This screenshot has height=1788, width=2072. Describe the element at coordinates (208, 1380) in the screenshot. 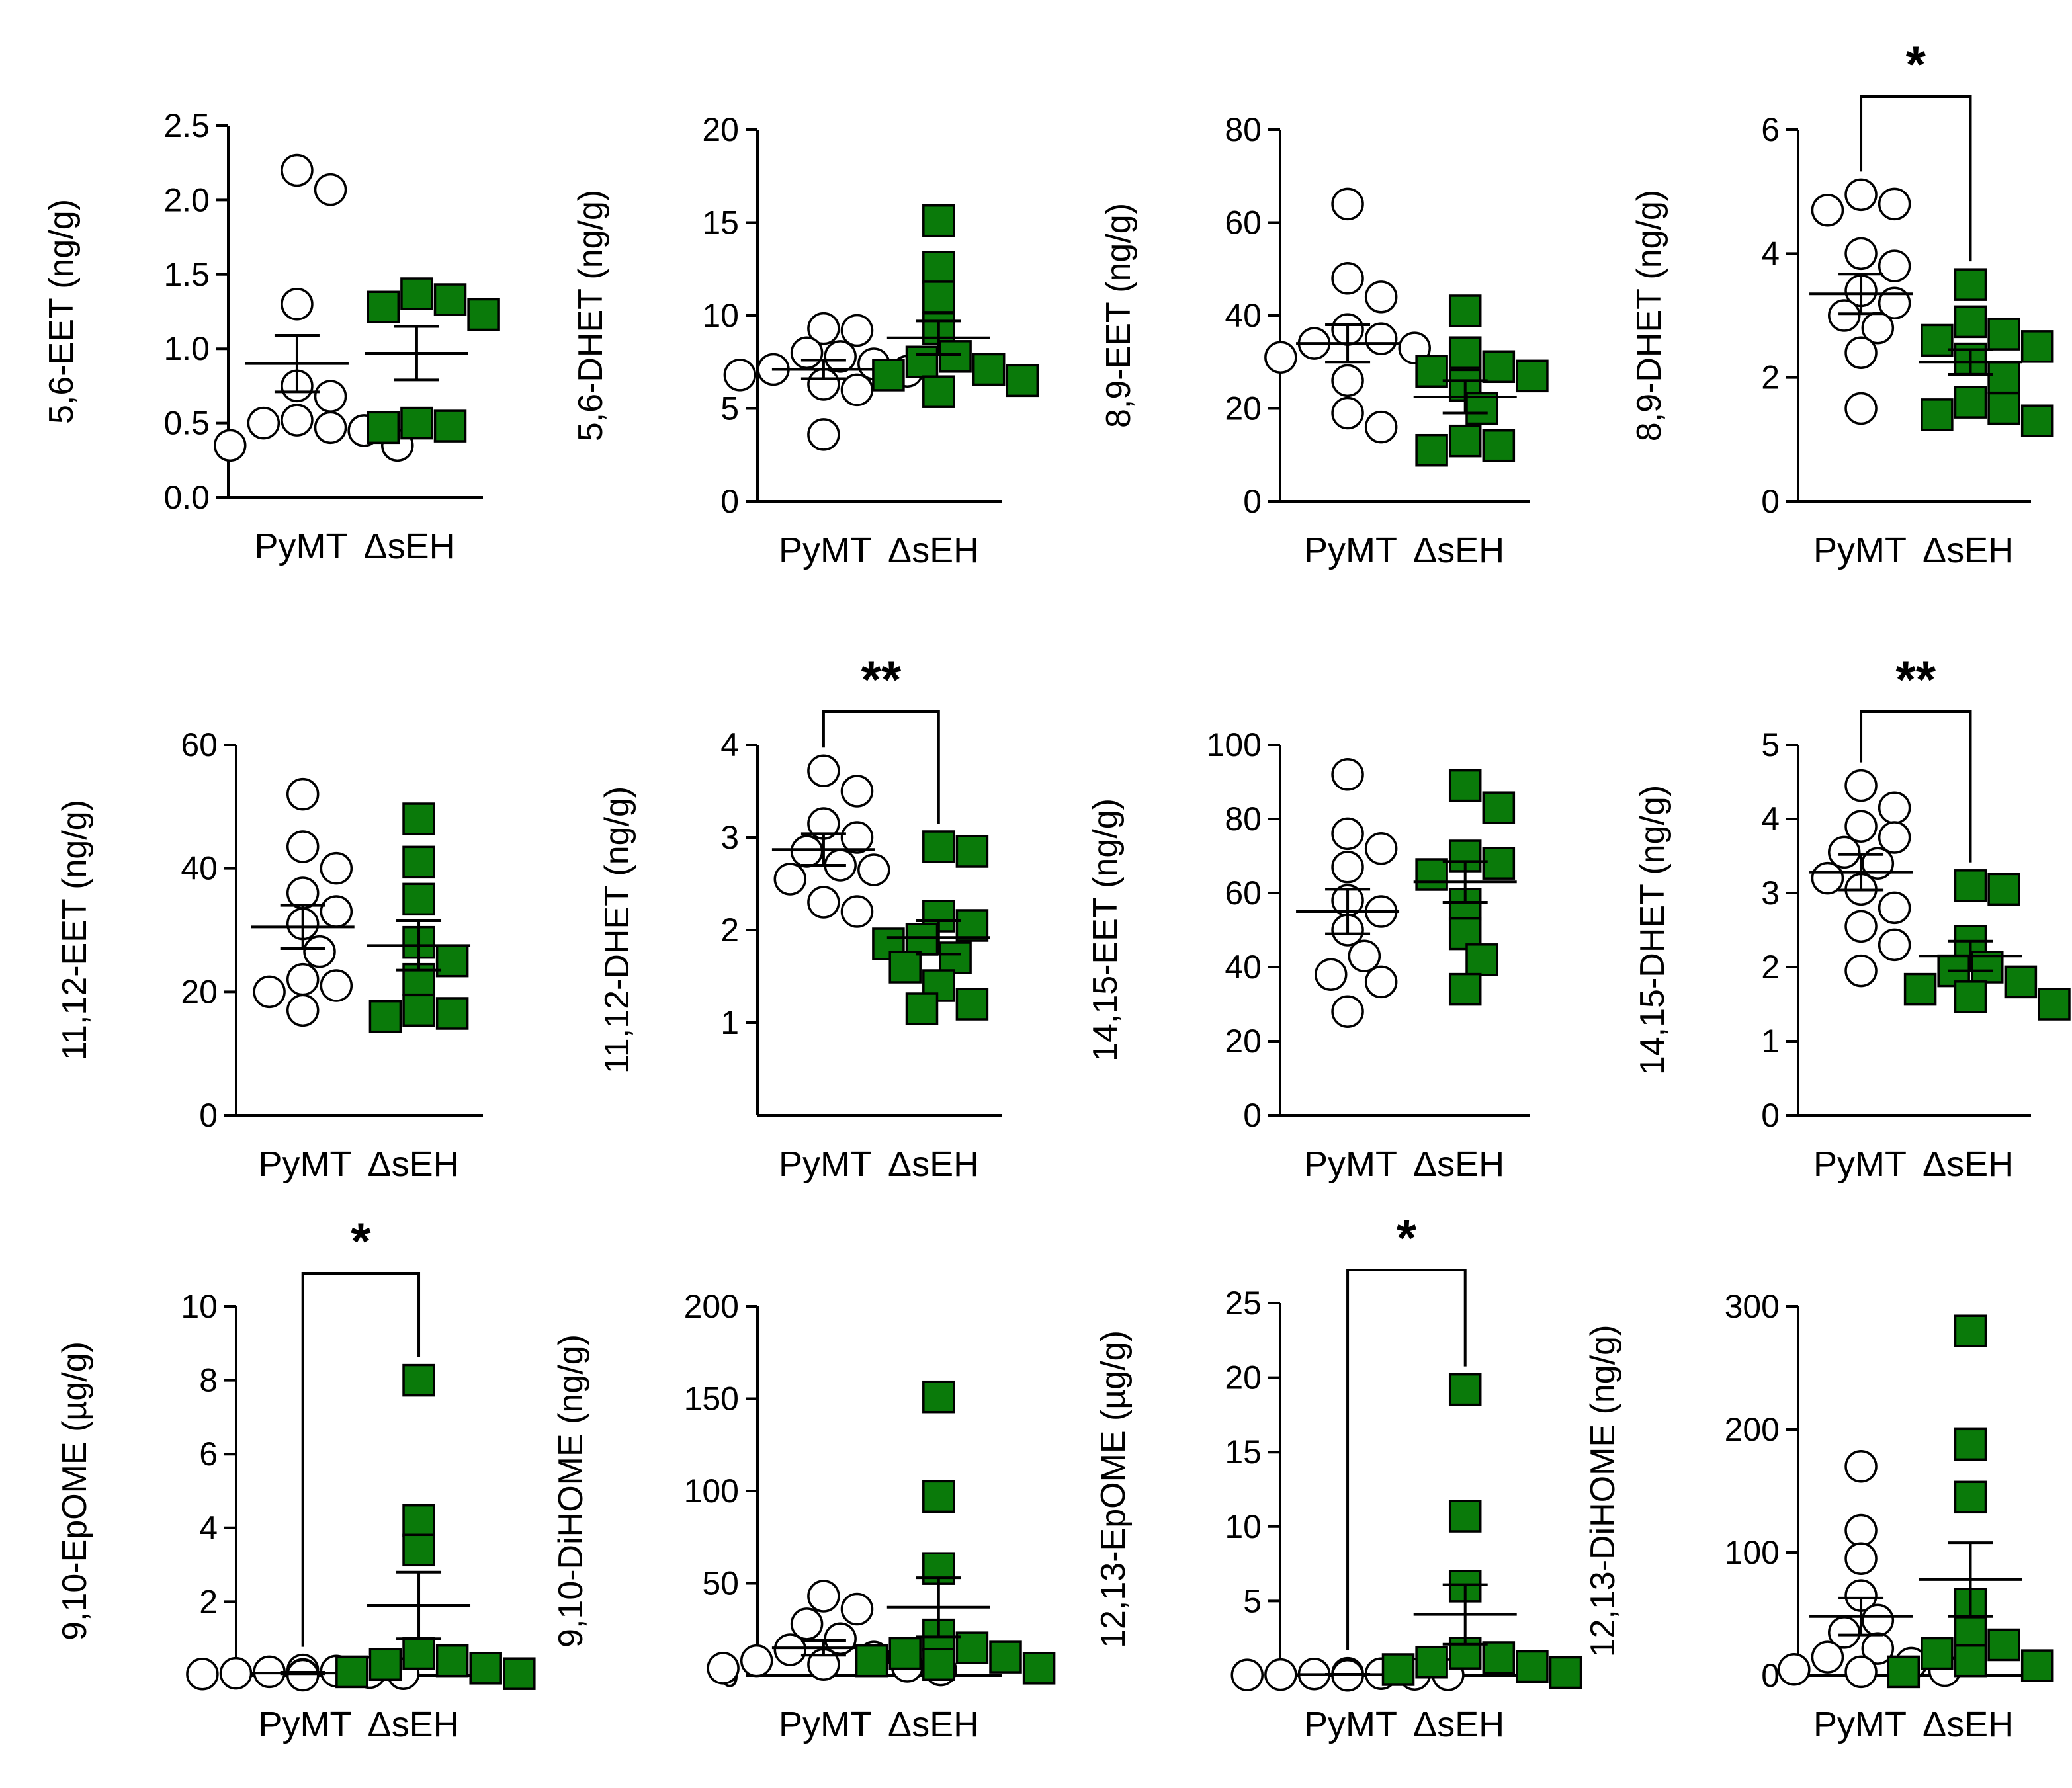

I see `y-tick-label: 8` at that location.